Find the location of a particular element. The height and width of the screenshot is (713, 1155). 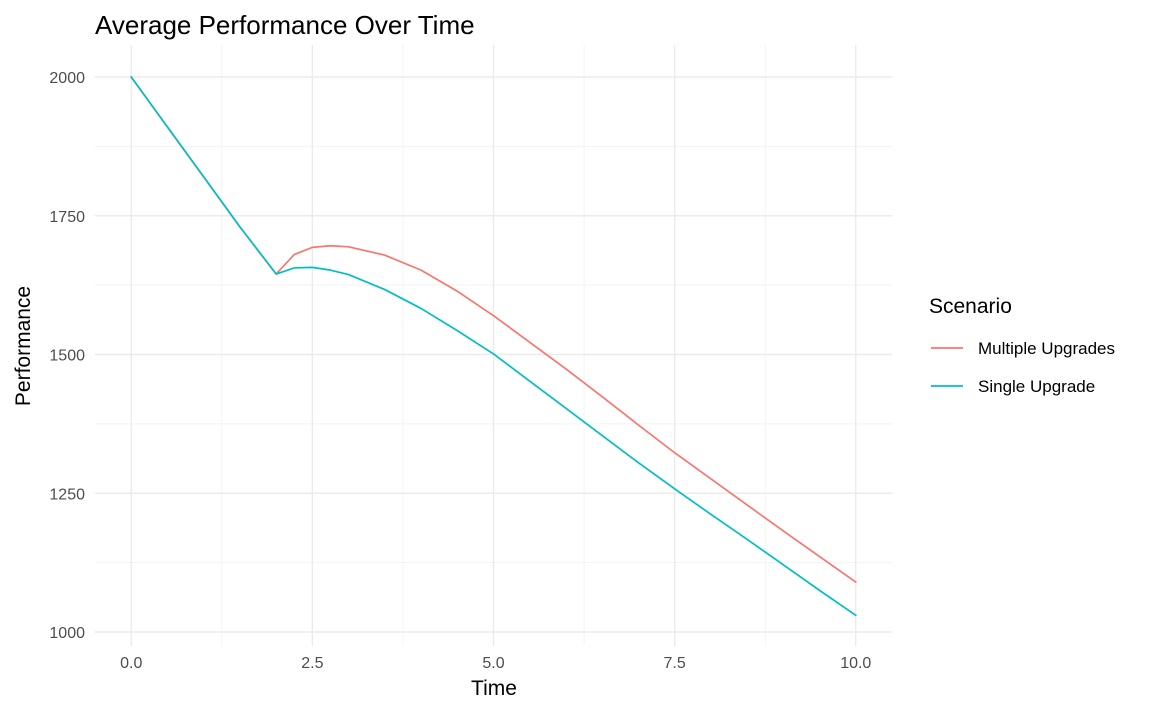

legend-items: Multiple Upgrades Single Upgrade is located at coordinates (1023, 367).